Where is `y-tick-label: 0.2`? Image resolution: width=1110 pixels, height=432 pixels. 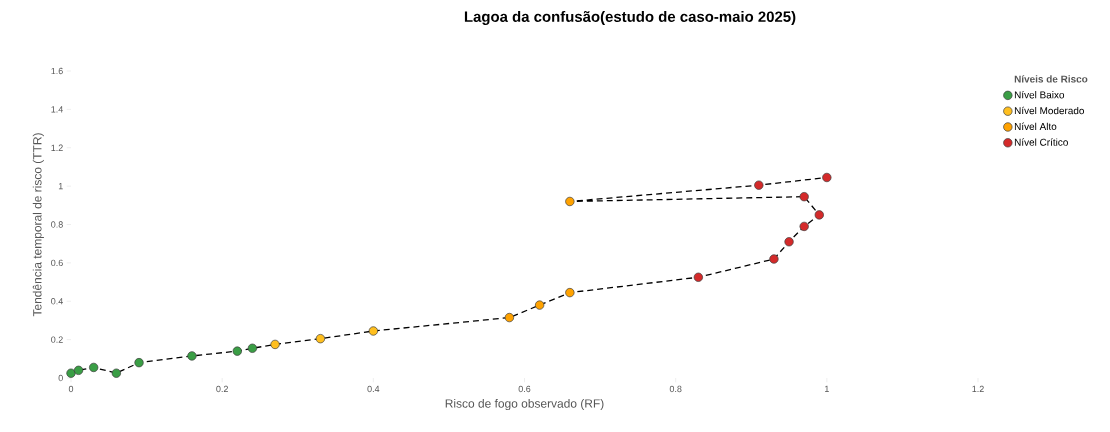 y-tick-label: 0.2 is located at coordinates (57, 339).